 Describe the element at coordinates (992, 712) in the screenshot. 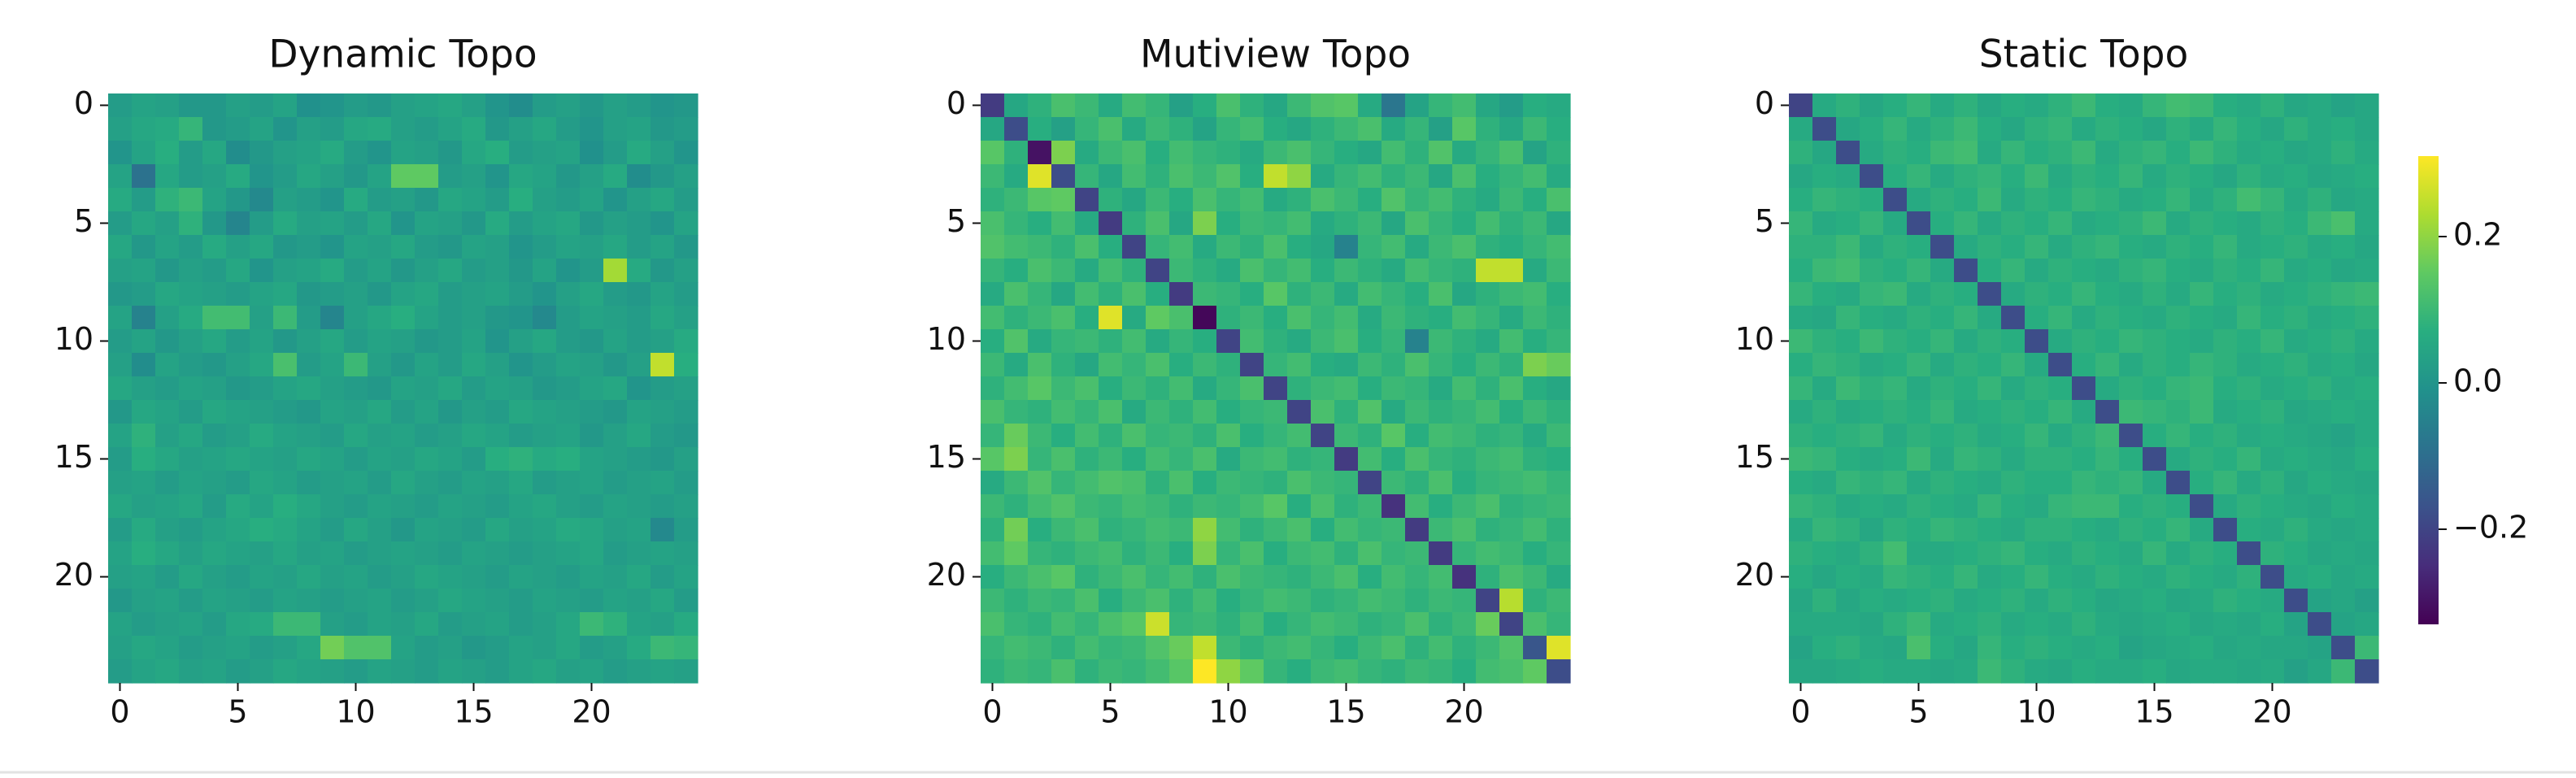

I see `x-tick-label: 0` at that location.